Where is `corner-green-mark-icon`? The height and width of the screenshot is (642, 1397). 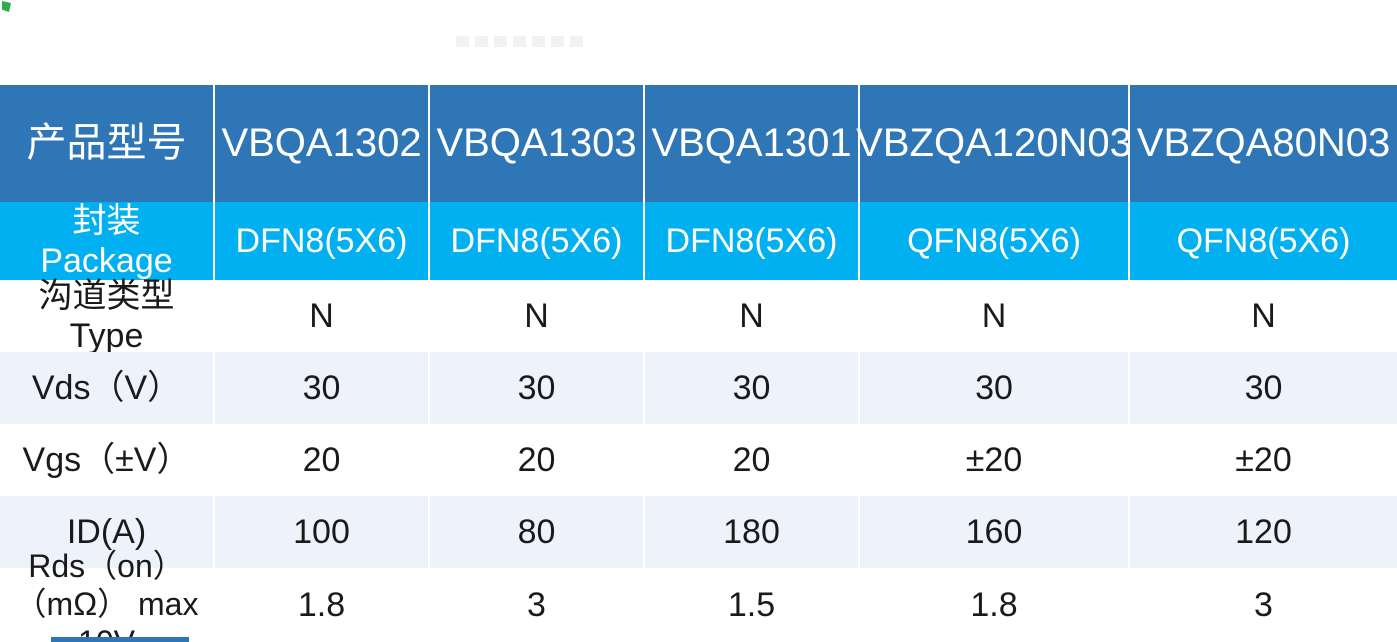
corner-green-mark-icon is located at coordinates (6, 6).